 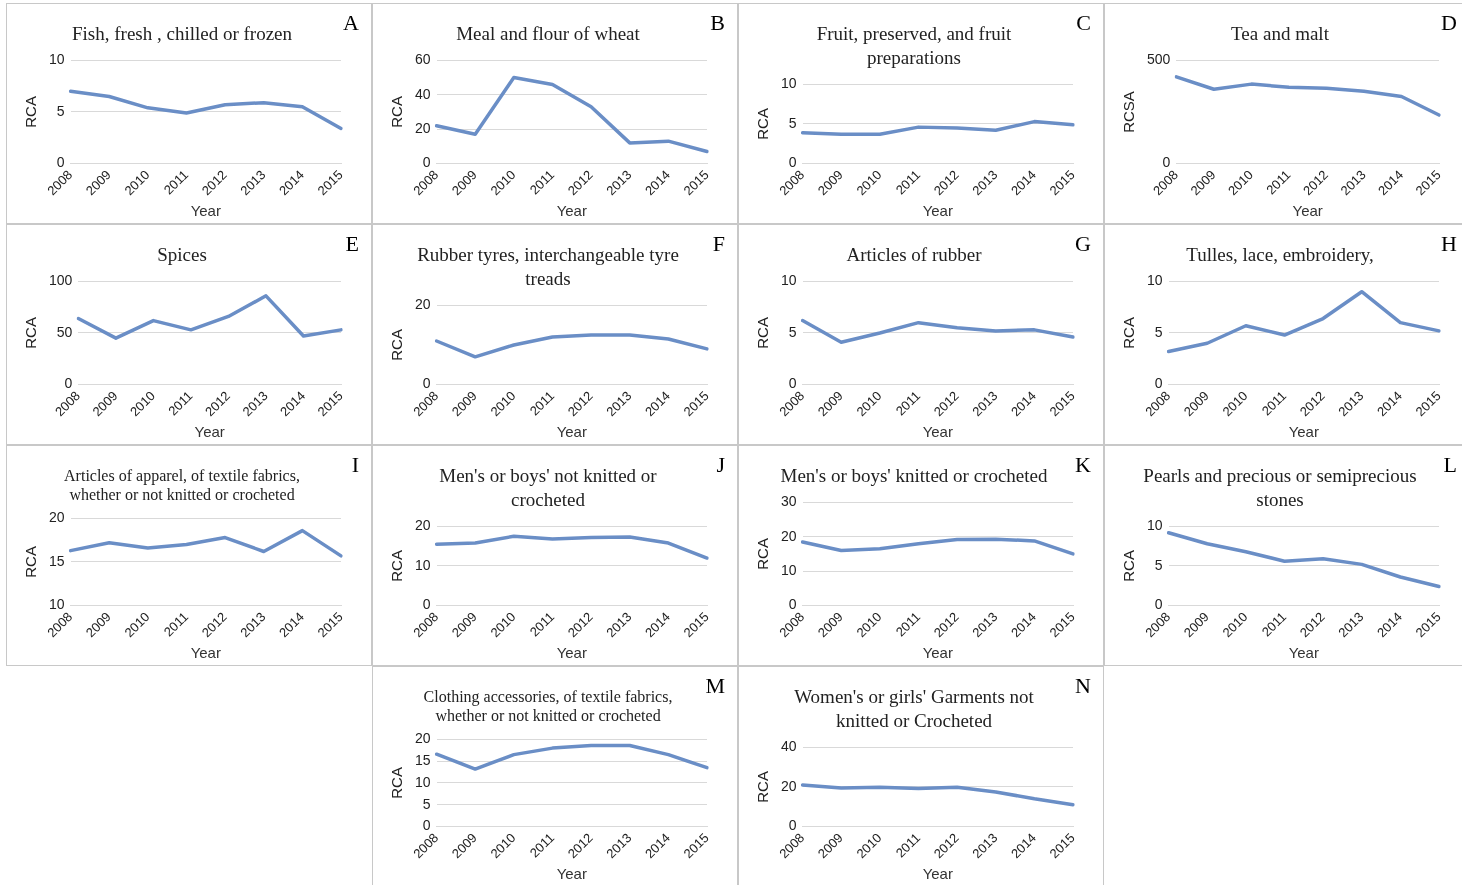 What do you see at coordinates (182, 485) in the screenshot?
I see `chart-title: Articles of apparel, of textile fabrics, whether or not knitted or crocheted` at bounding box center [182, 485].